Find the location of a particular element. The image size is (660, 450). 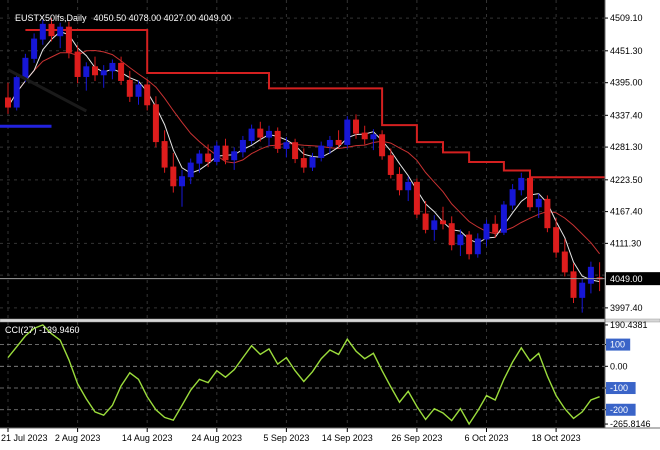

panel-separator is located at coordinates (330, 320).